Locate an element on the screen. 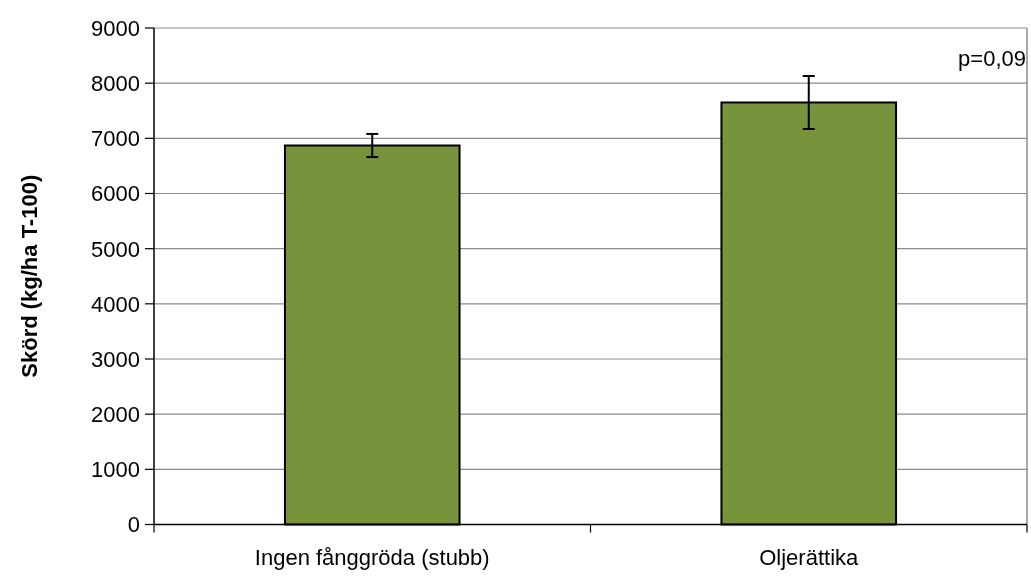 The width and height of the screenshot is (1031, 579). y-tick-label: 9000 is located at coordinates (115, 28).